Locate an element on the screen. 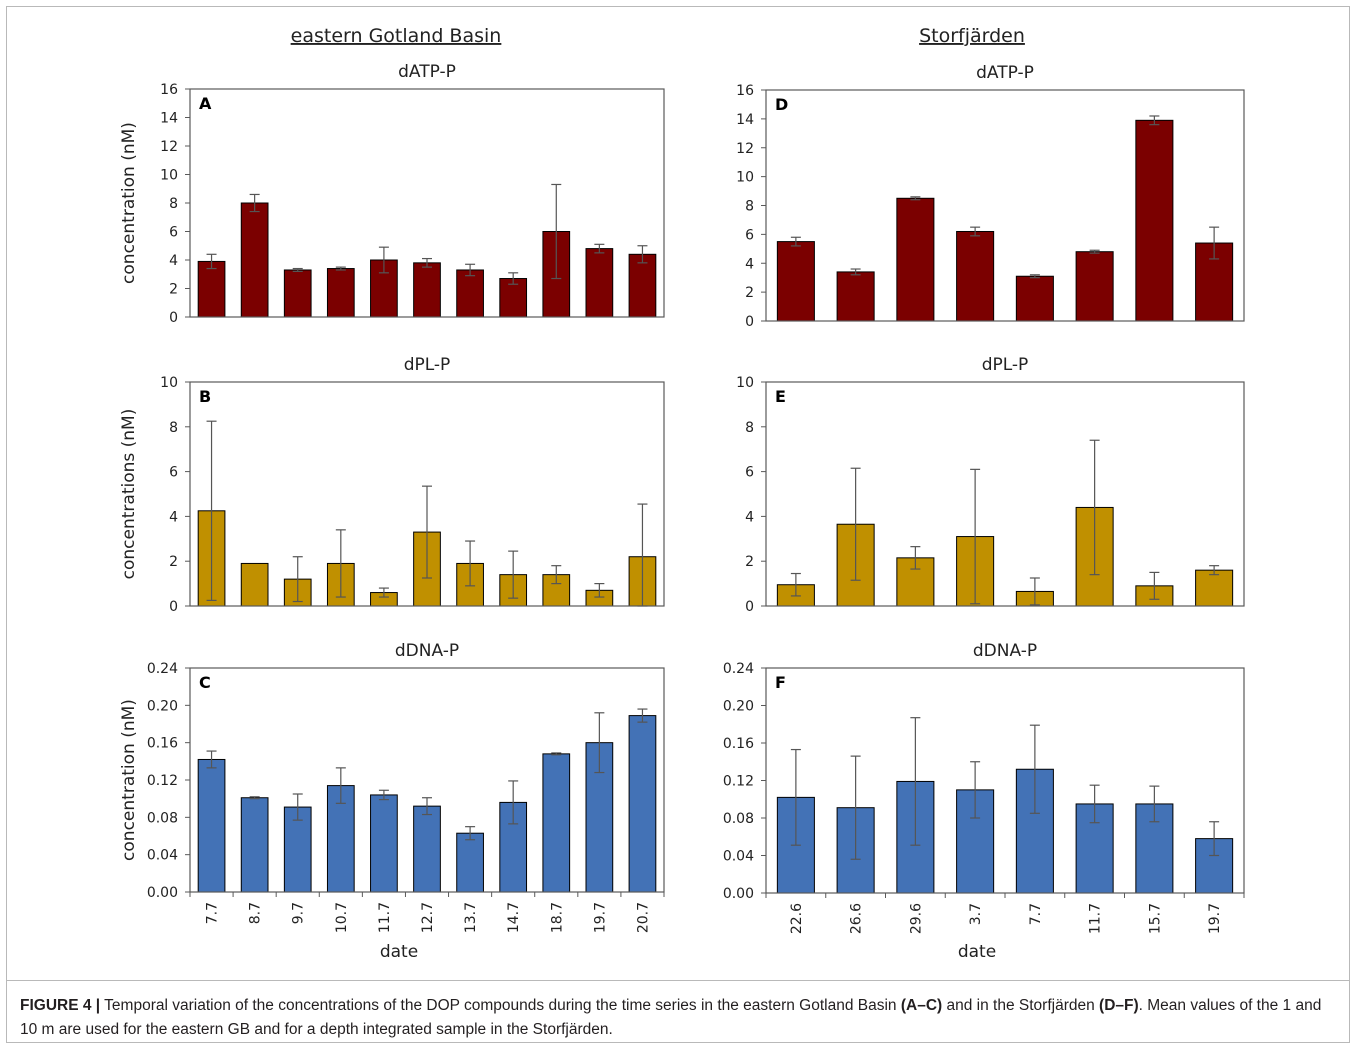  group-title-storfjarden: Storfjärden is located at coordinates (972, 36).